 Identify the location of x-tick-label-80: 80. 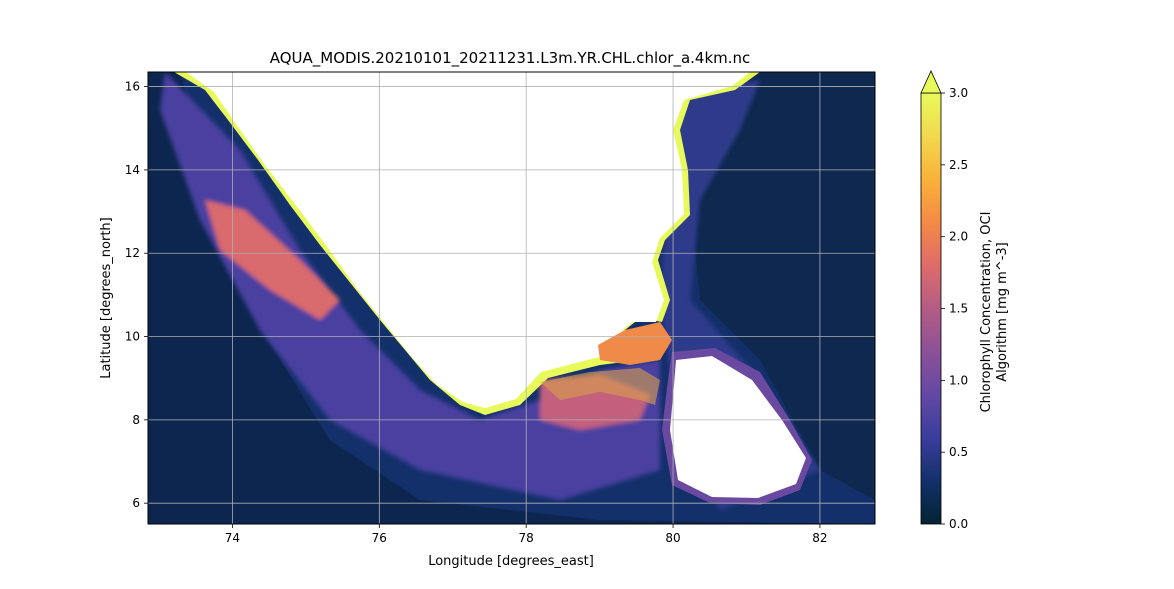
(672, 538).